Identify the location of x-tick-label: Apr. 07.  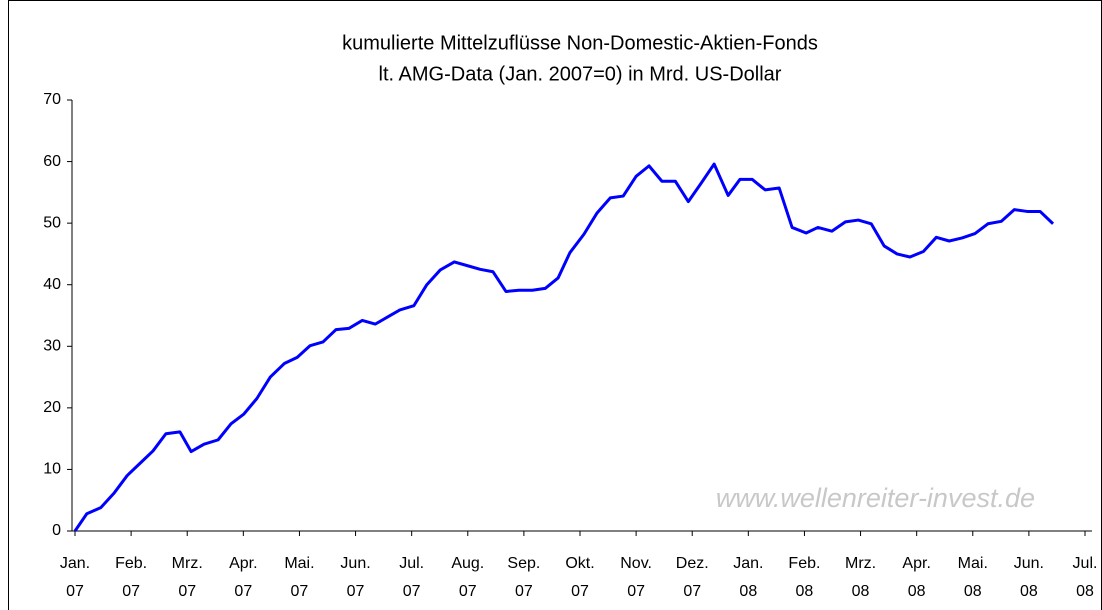
(243, 577).